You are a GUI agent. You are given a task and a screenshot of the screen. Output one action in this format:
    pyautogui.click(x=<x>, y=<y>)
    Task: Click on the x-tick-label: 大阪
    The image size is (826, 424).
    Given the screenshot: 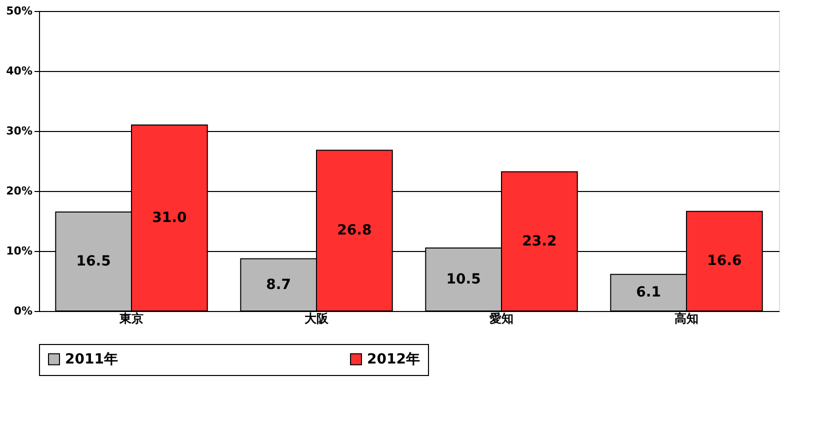 What is the action you would take?
    pyautogui.click(x=317, y=319)
    